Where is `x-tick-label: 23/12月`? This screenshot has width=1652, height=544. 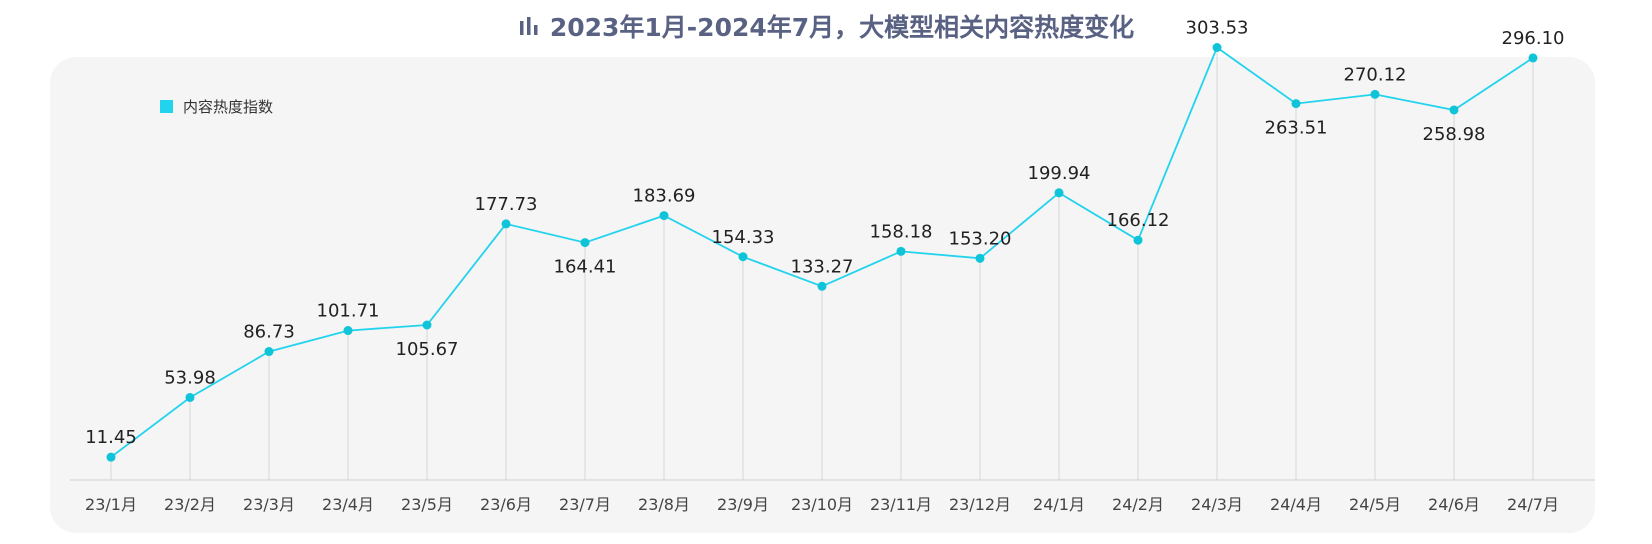 x-tick-label: 23/12月 is located at coordinates (980, 504).